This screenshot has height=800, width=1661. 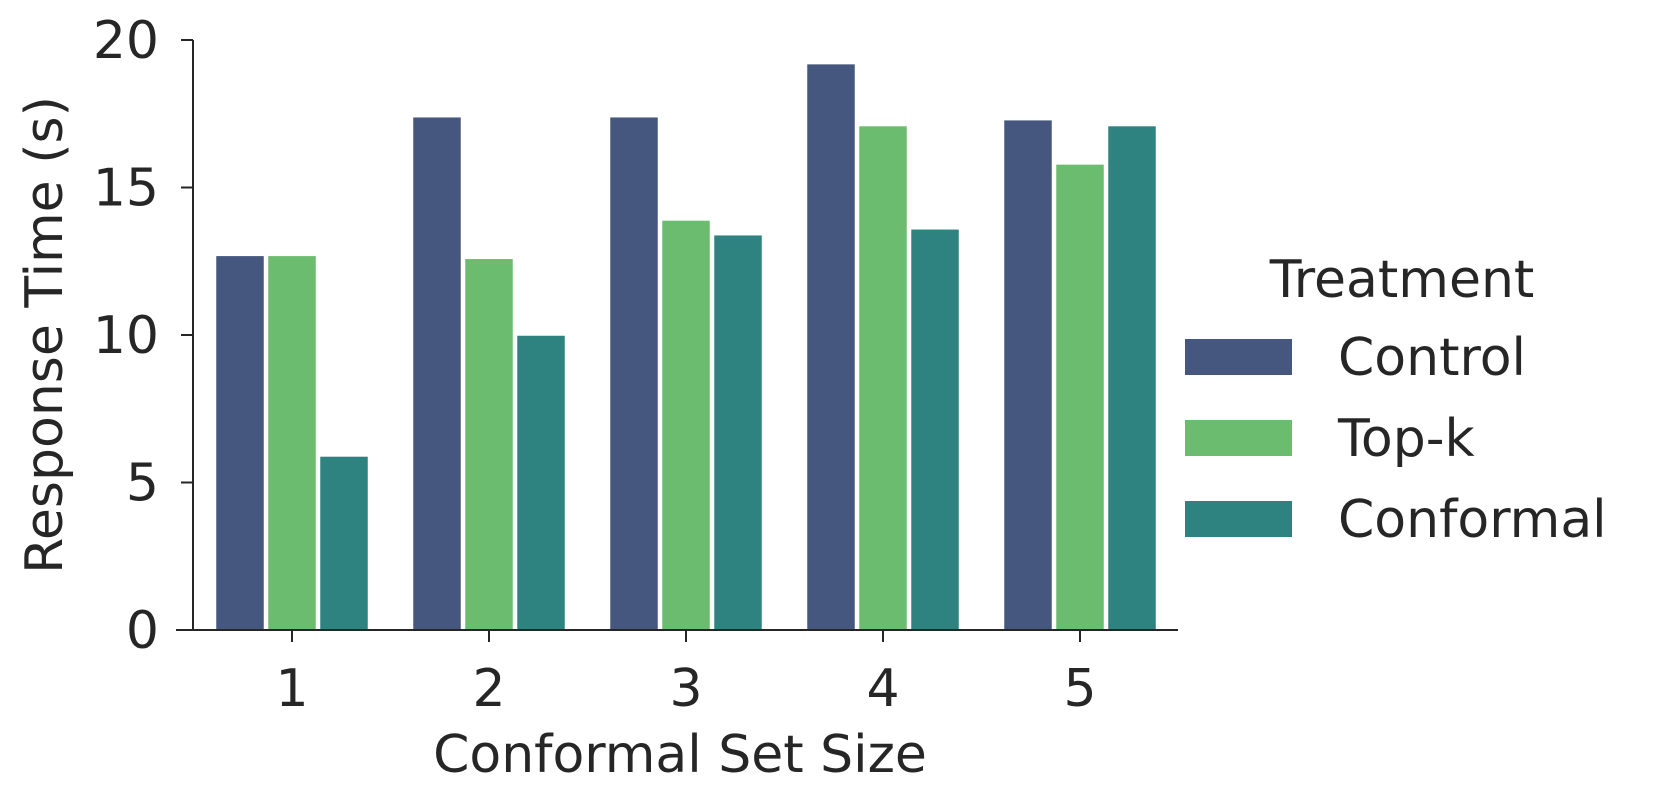 I want to click on legend-swatch-conformal, so click(x=1238, y=519).